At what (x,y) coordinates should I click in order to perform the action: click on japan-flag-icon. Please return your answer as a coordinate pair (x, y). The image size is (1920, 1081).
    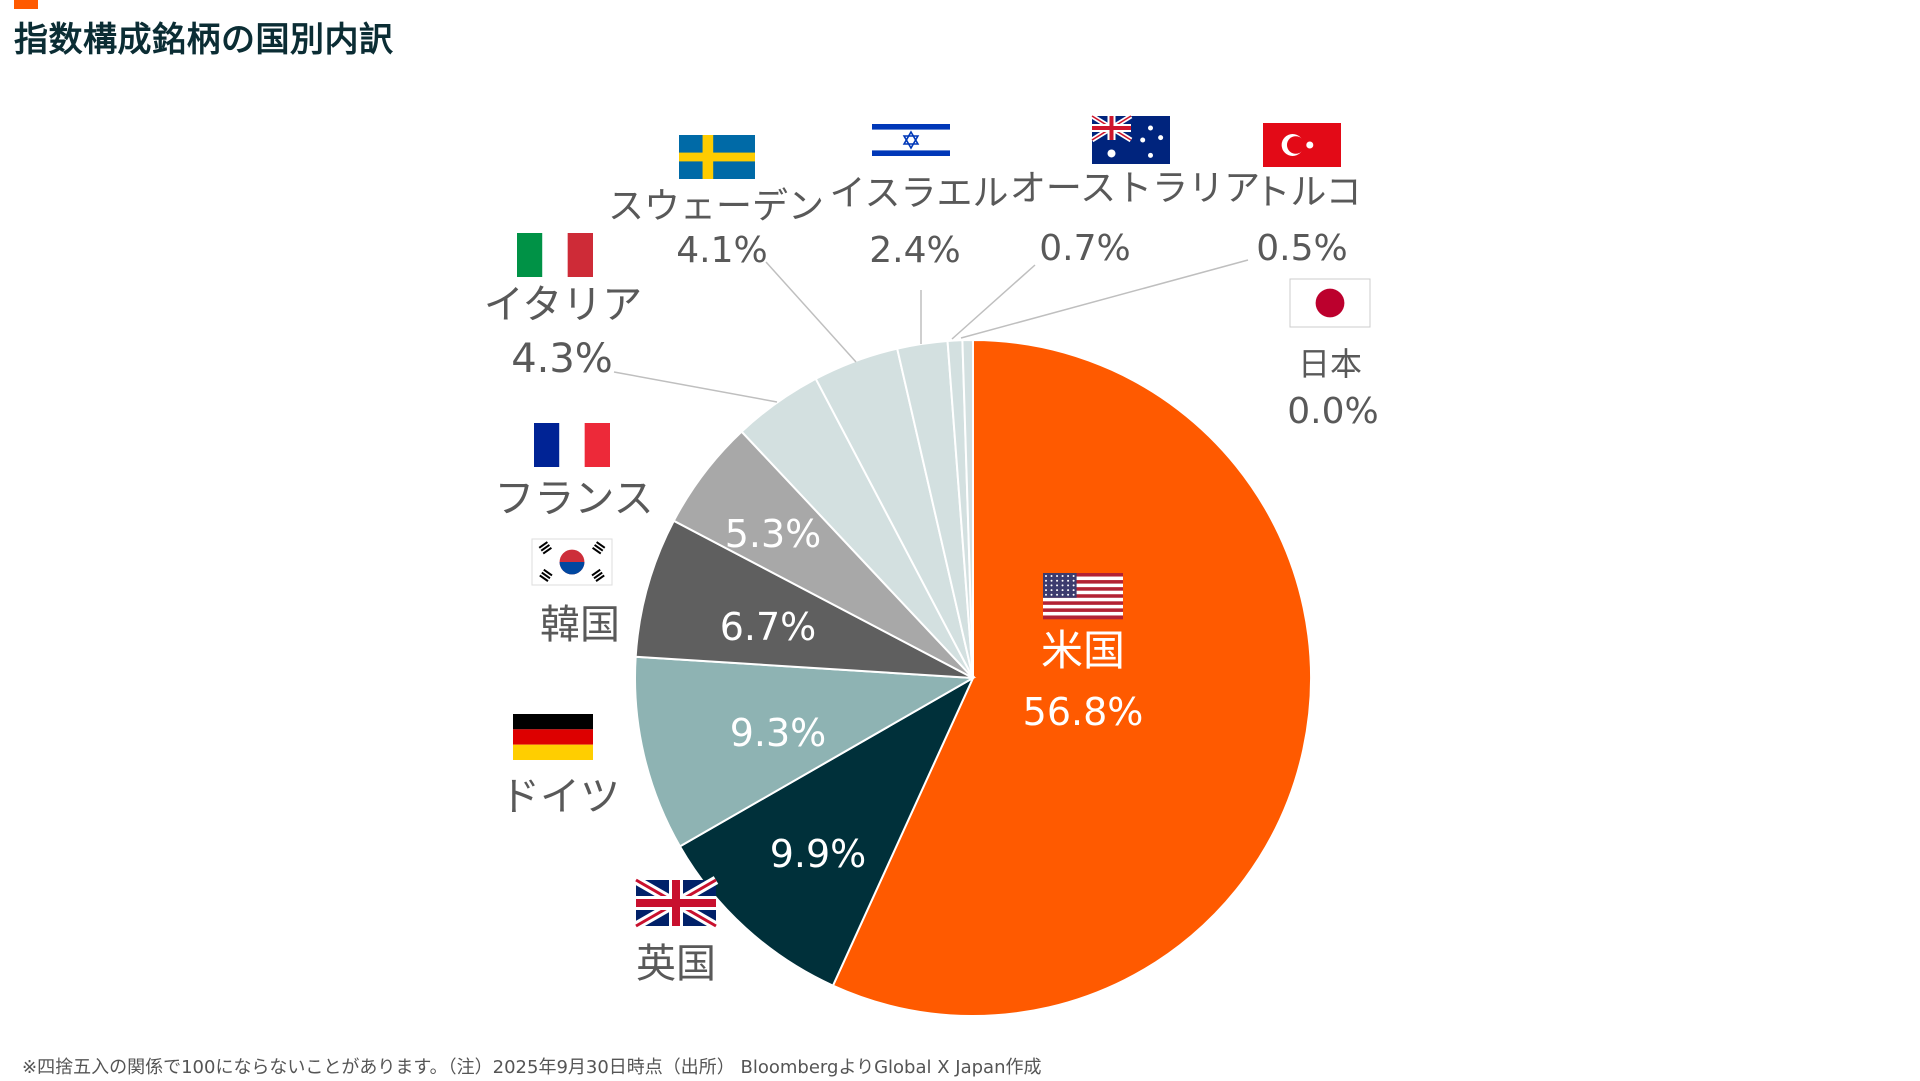
    Looking at the image, I should click on (1330, 303).